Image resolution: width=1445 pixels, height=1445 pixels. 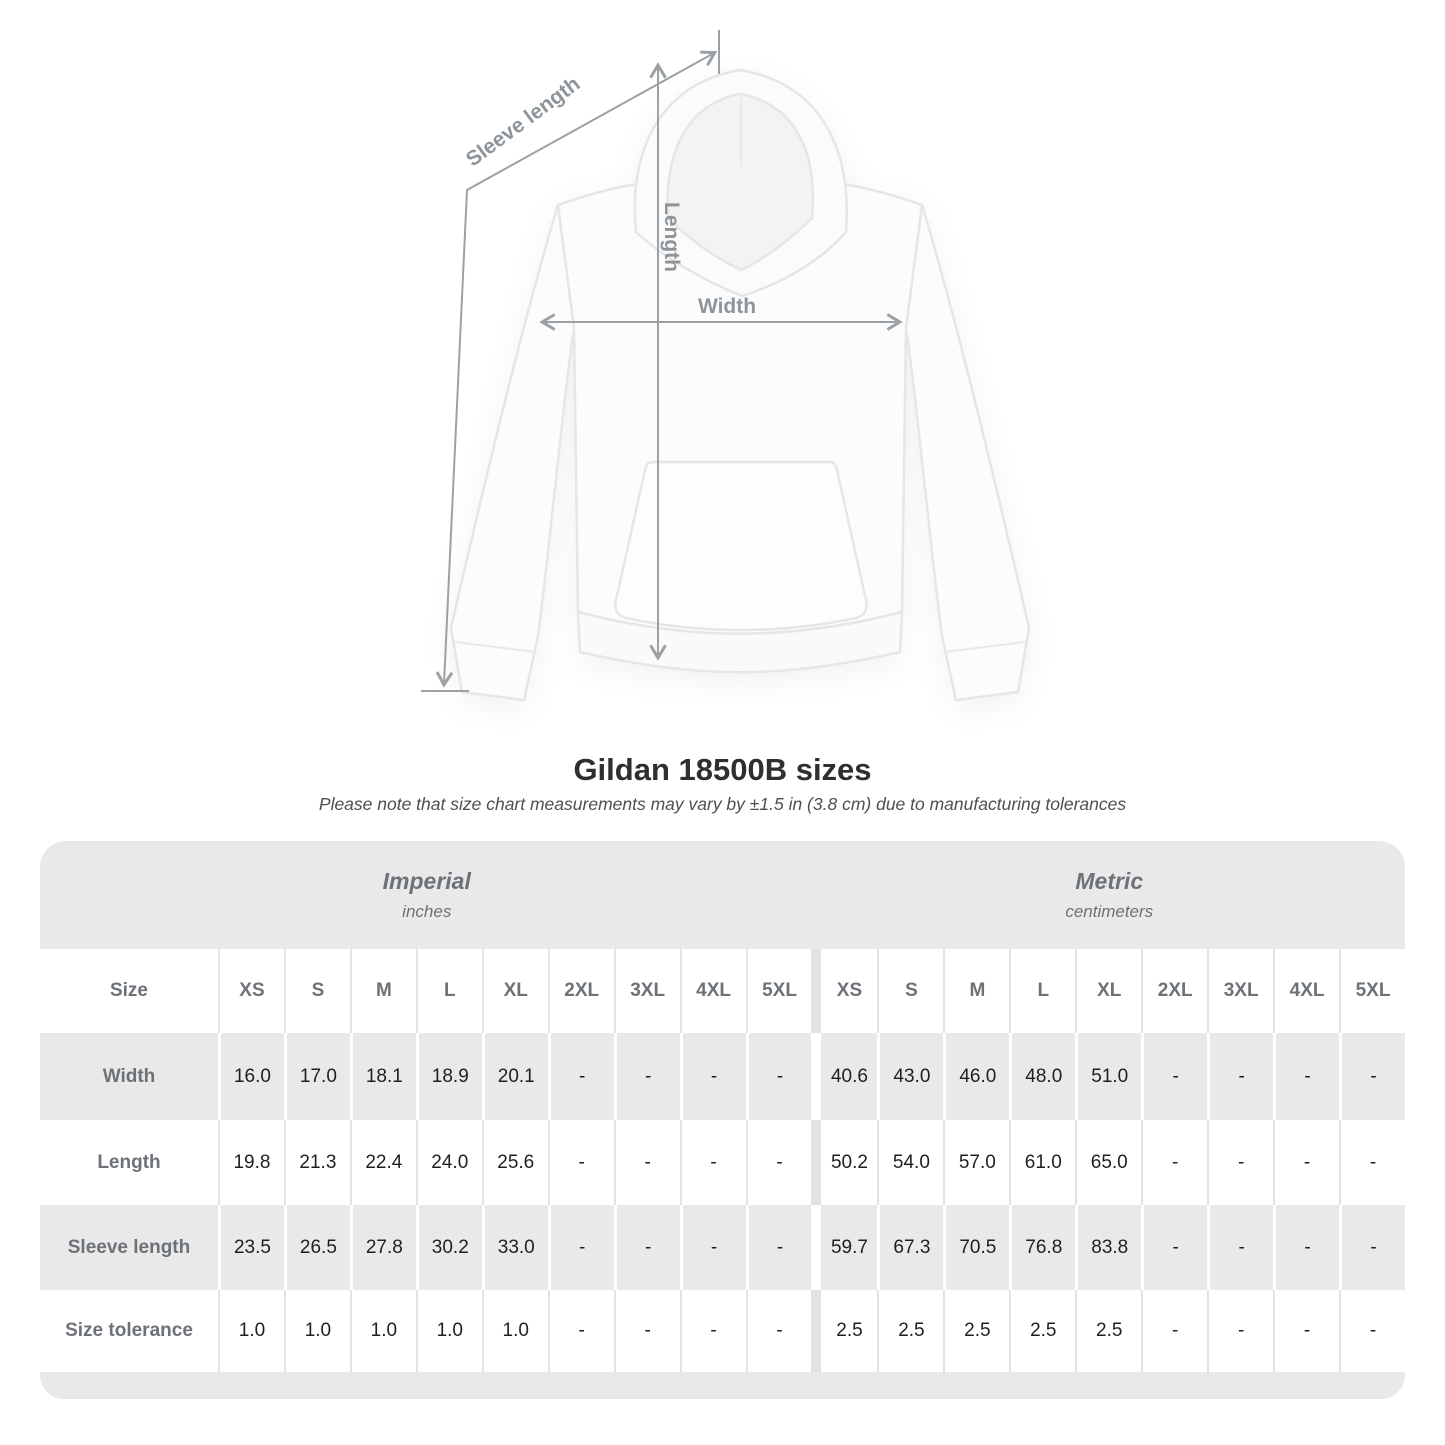 What do you see at coordinates (844, 1162) in the screenshot?
I see `measurement-cell: 50.2` at bounding box center [844, 1162].